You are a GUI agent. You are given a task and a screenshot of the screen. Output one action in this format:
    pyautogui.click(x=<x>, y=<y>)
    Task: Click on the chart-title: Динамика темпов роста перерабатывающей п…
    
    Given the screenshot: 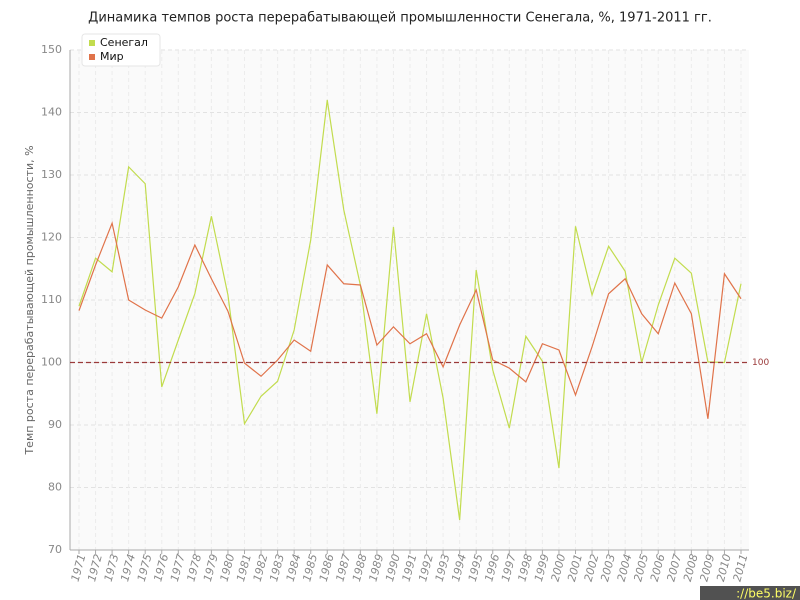 What is the action you would take?
    pyautogui.click(x=400, y=18)
    